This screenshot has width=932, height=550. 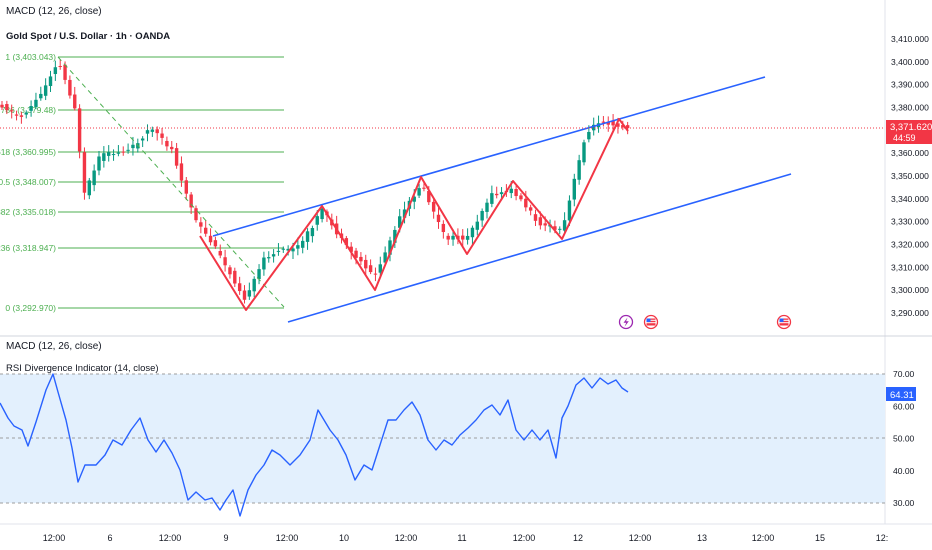 What do you see at coordinates (910, 313) in the screenshot?
I see `price-tick-label: 3,290.000` at bounding box center [910, 313].